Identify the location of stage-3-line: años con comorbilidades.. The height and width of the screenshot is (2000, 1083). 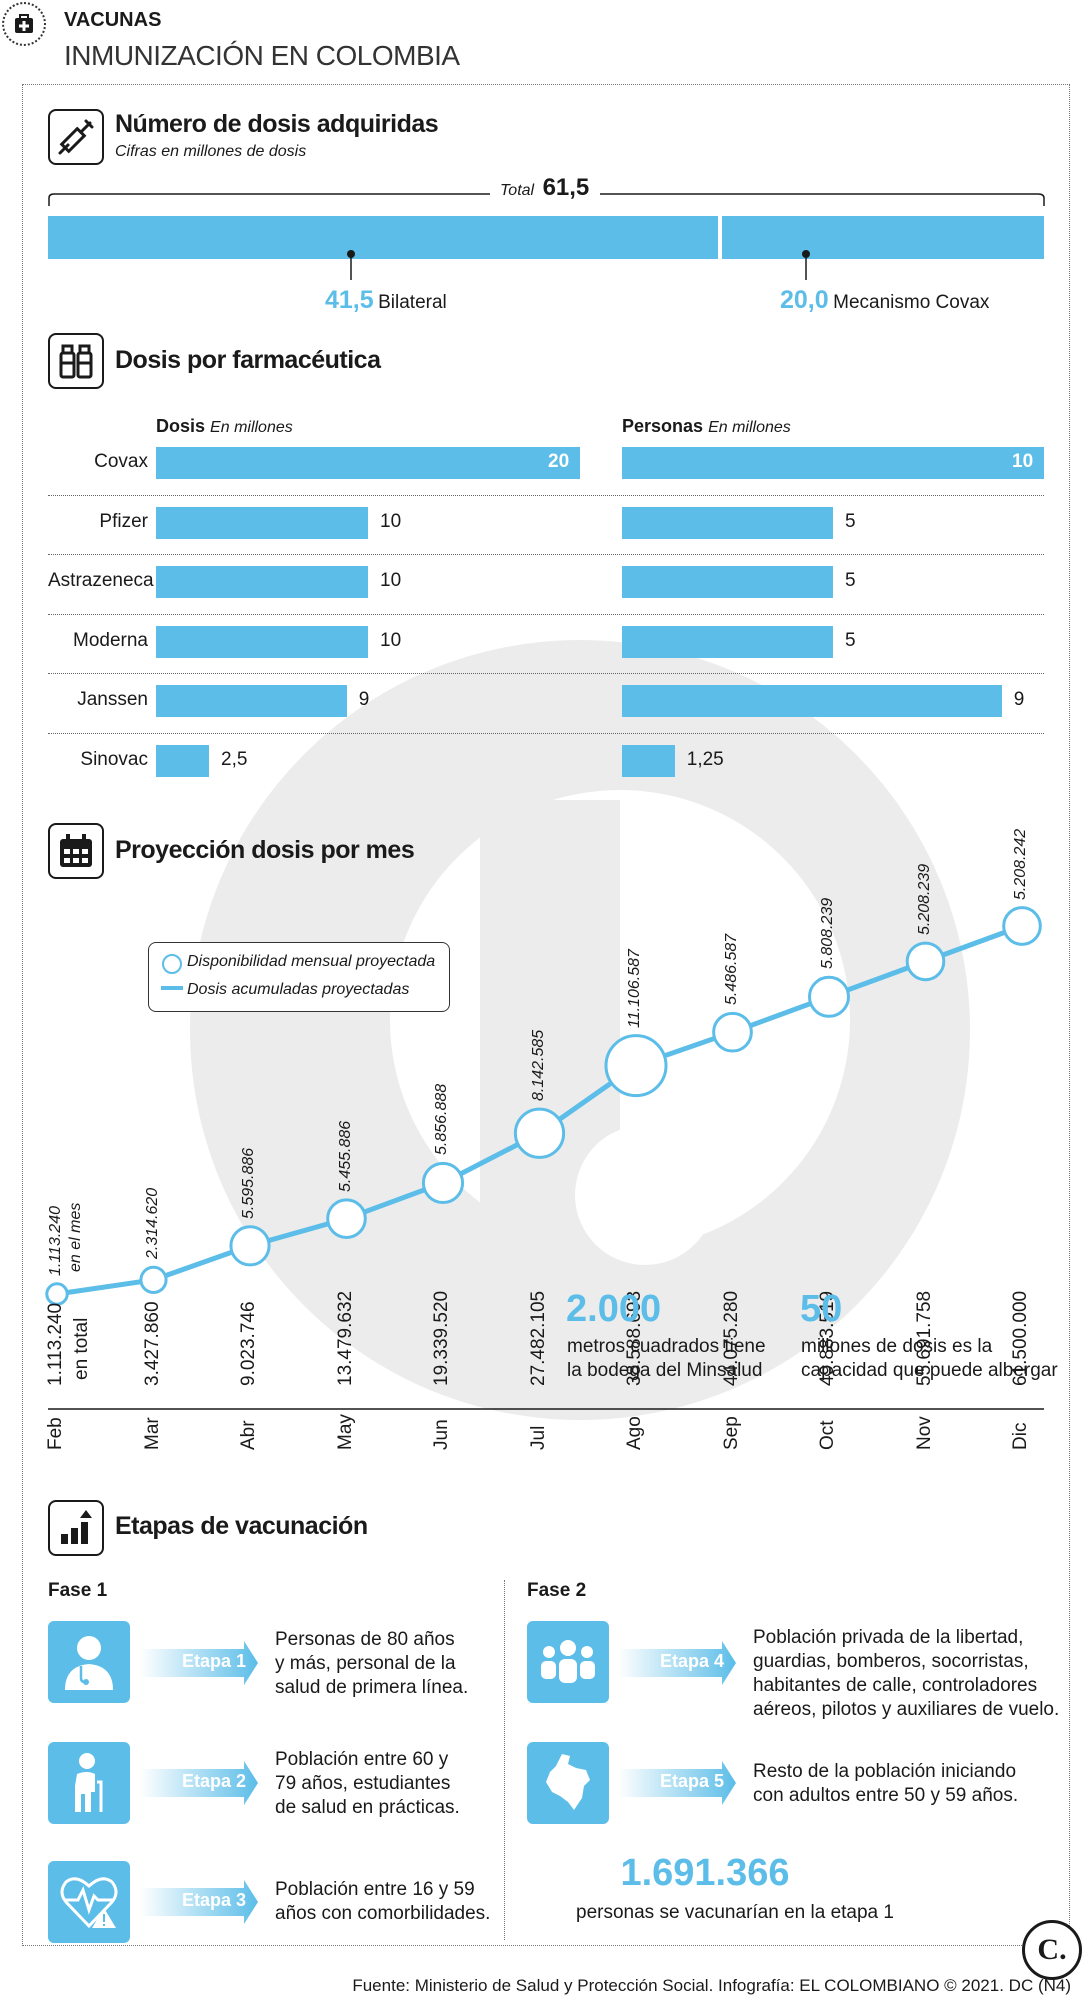
(383, 1913).